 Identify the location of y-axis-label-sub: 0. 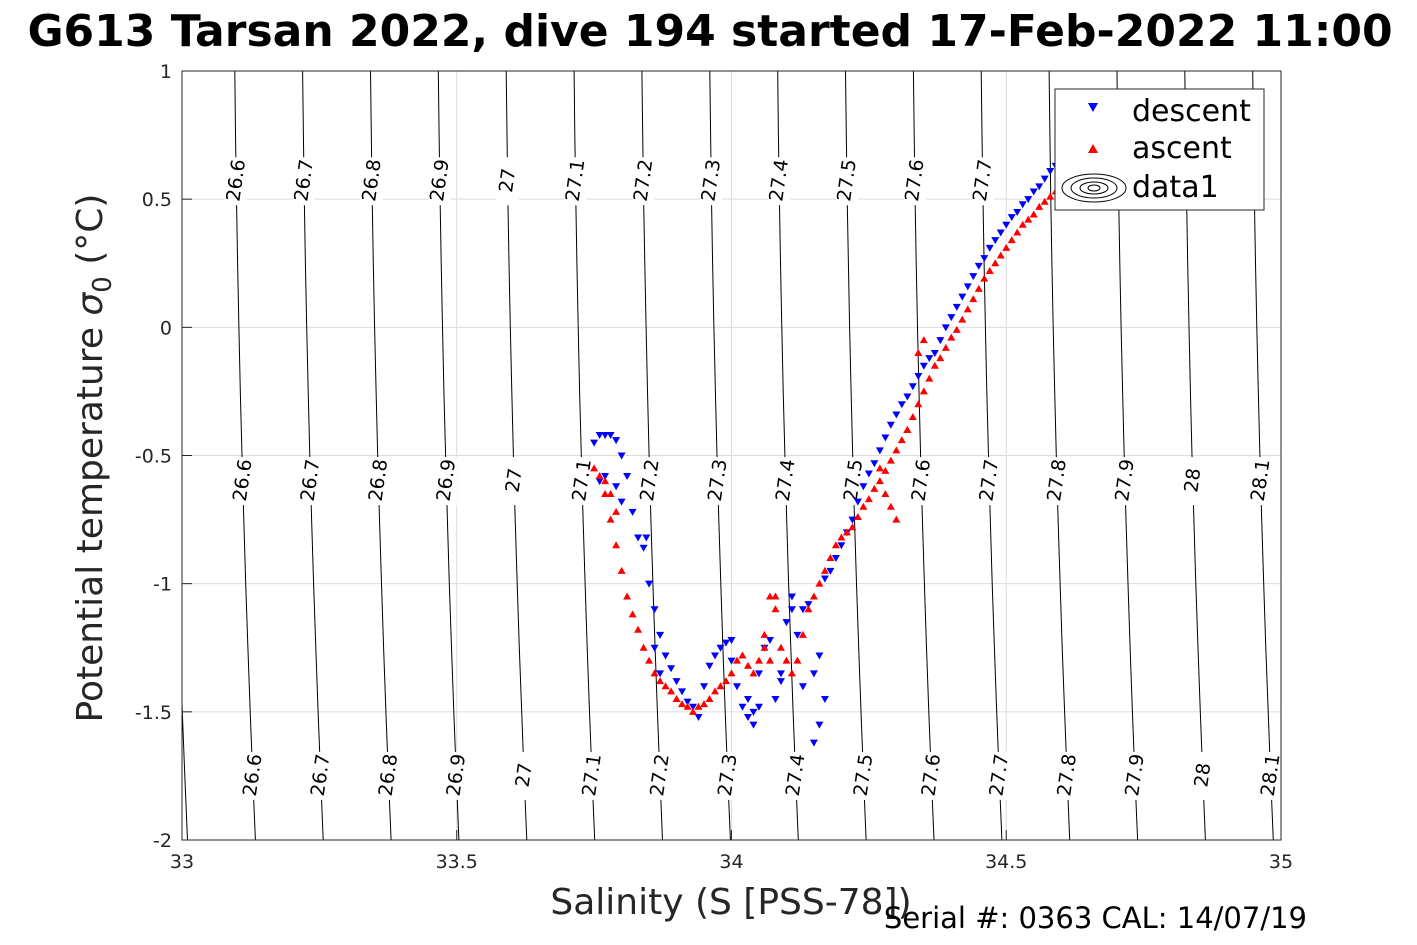
(103, 284).